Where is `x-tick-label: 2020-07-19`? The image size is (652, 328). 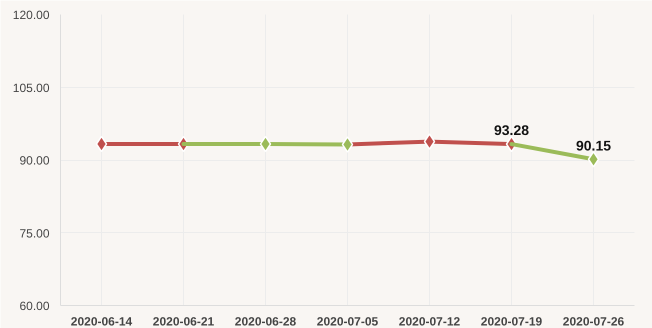
x-tick-label: 2020-07-19 is located at coordinates (511, 321).